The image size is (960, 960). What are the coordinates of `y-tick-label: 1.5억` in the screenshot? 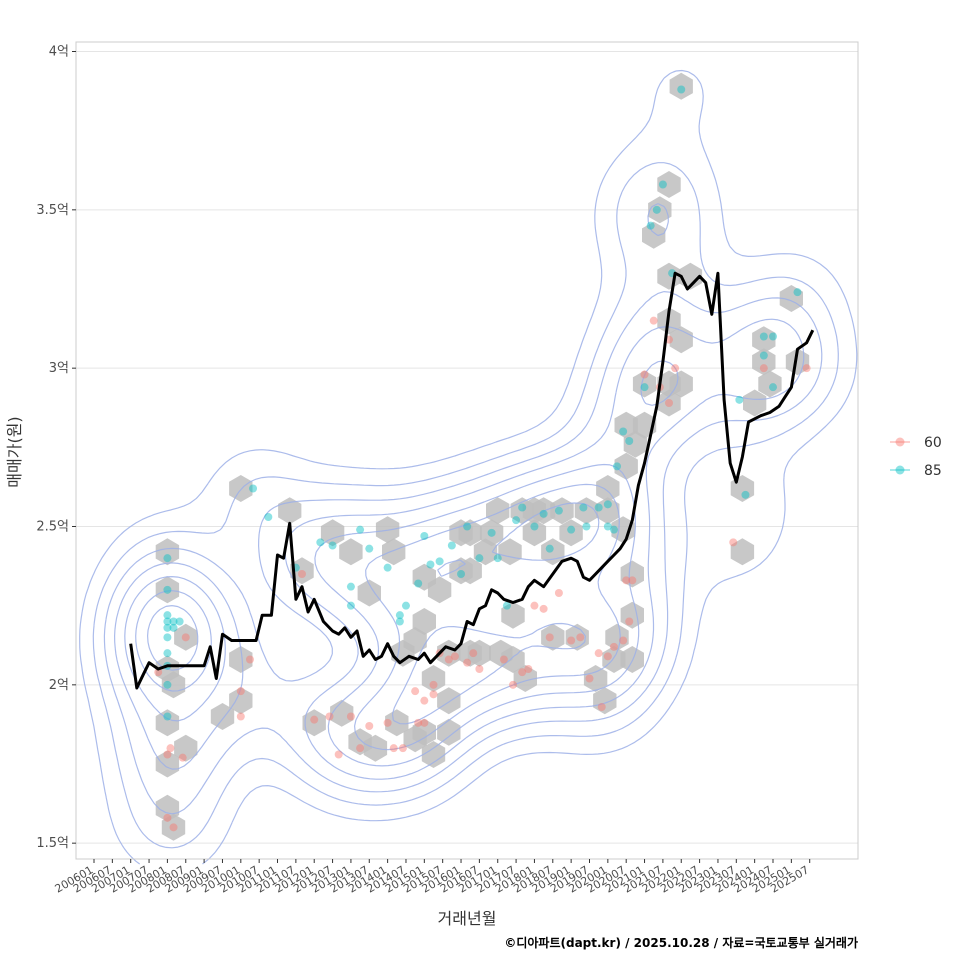 It's located at (52, 843).